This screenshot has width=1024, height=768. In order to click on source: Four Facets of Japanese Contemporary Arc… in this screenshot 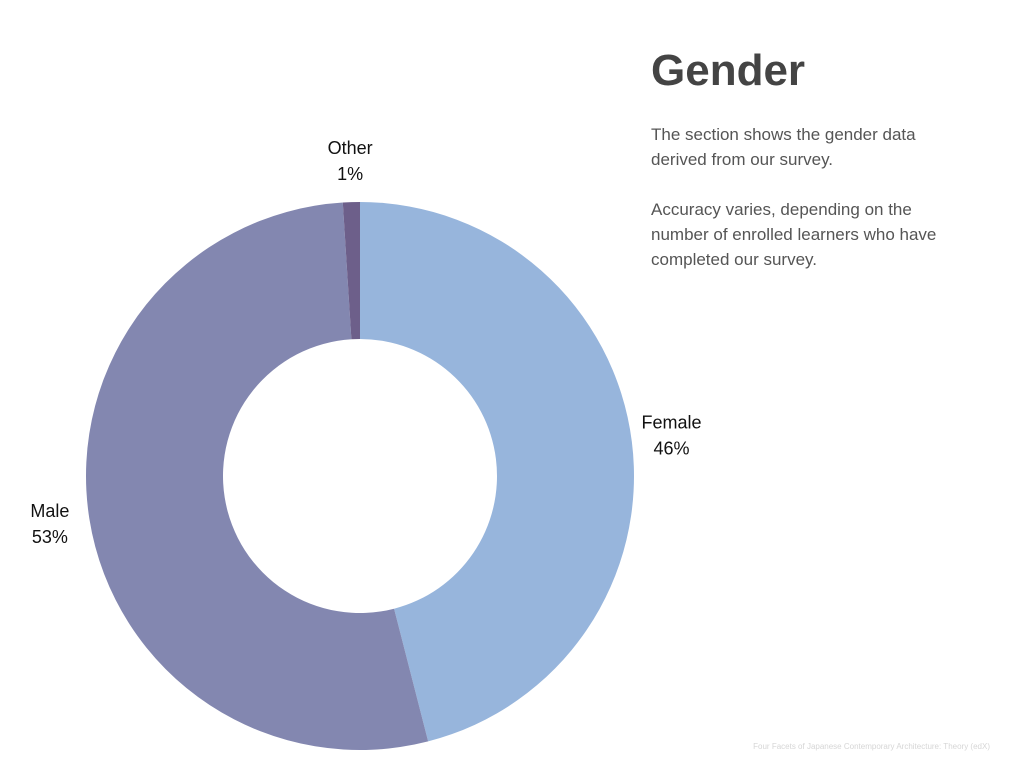, I will do `click(871, 746)`.